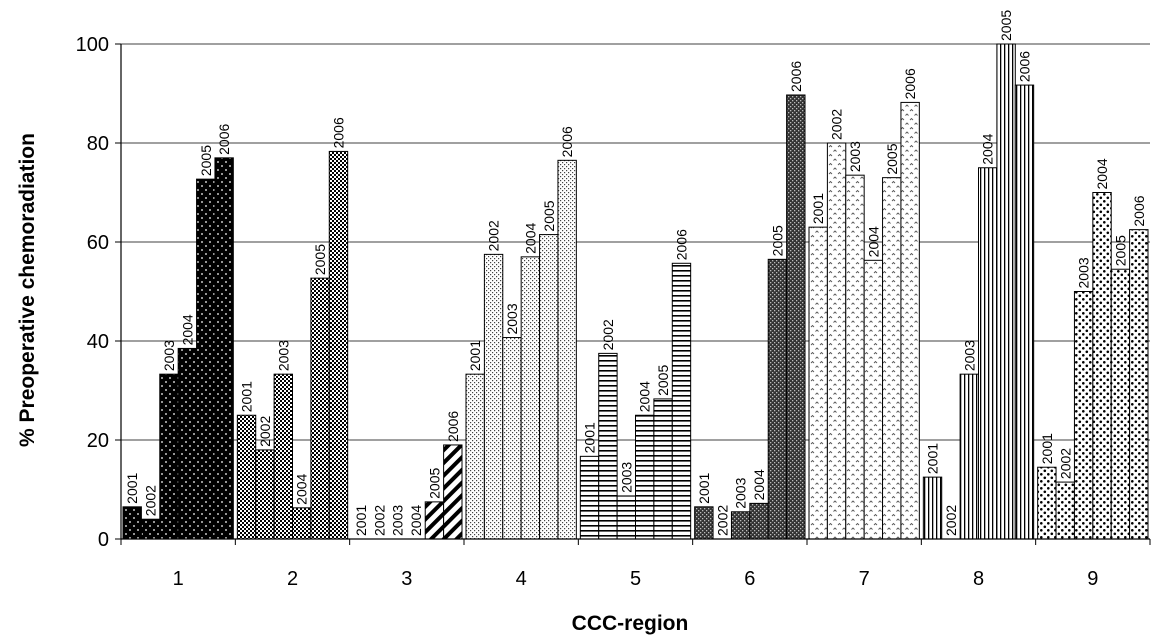 The height and width of the screenshot is (641, 1152). What do you see at coordinates (98, 144) in the screenshot?
I see `y-tick-label: 80` at bounding box center [98, 144].